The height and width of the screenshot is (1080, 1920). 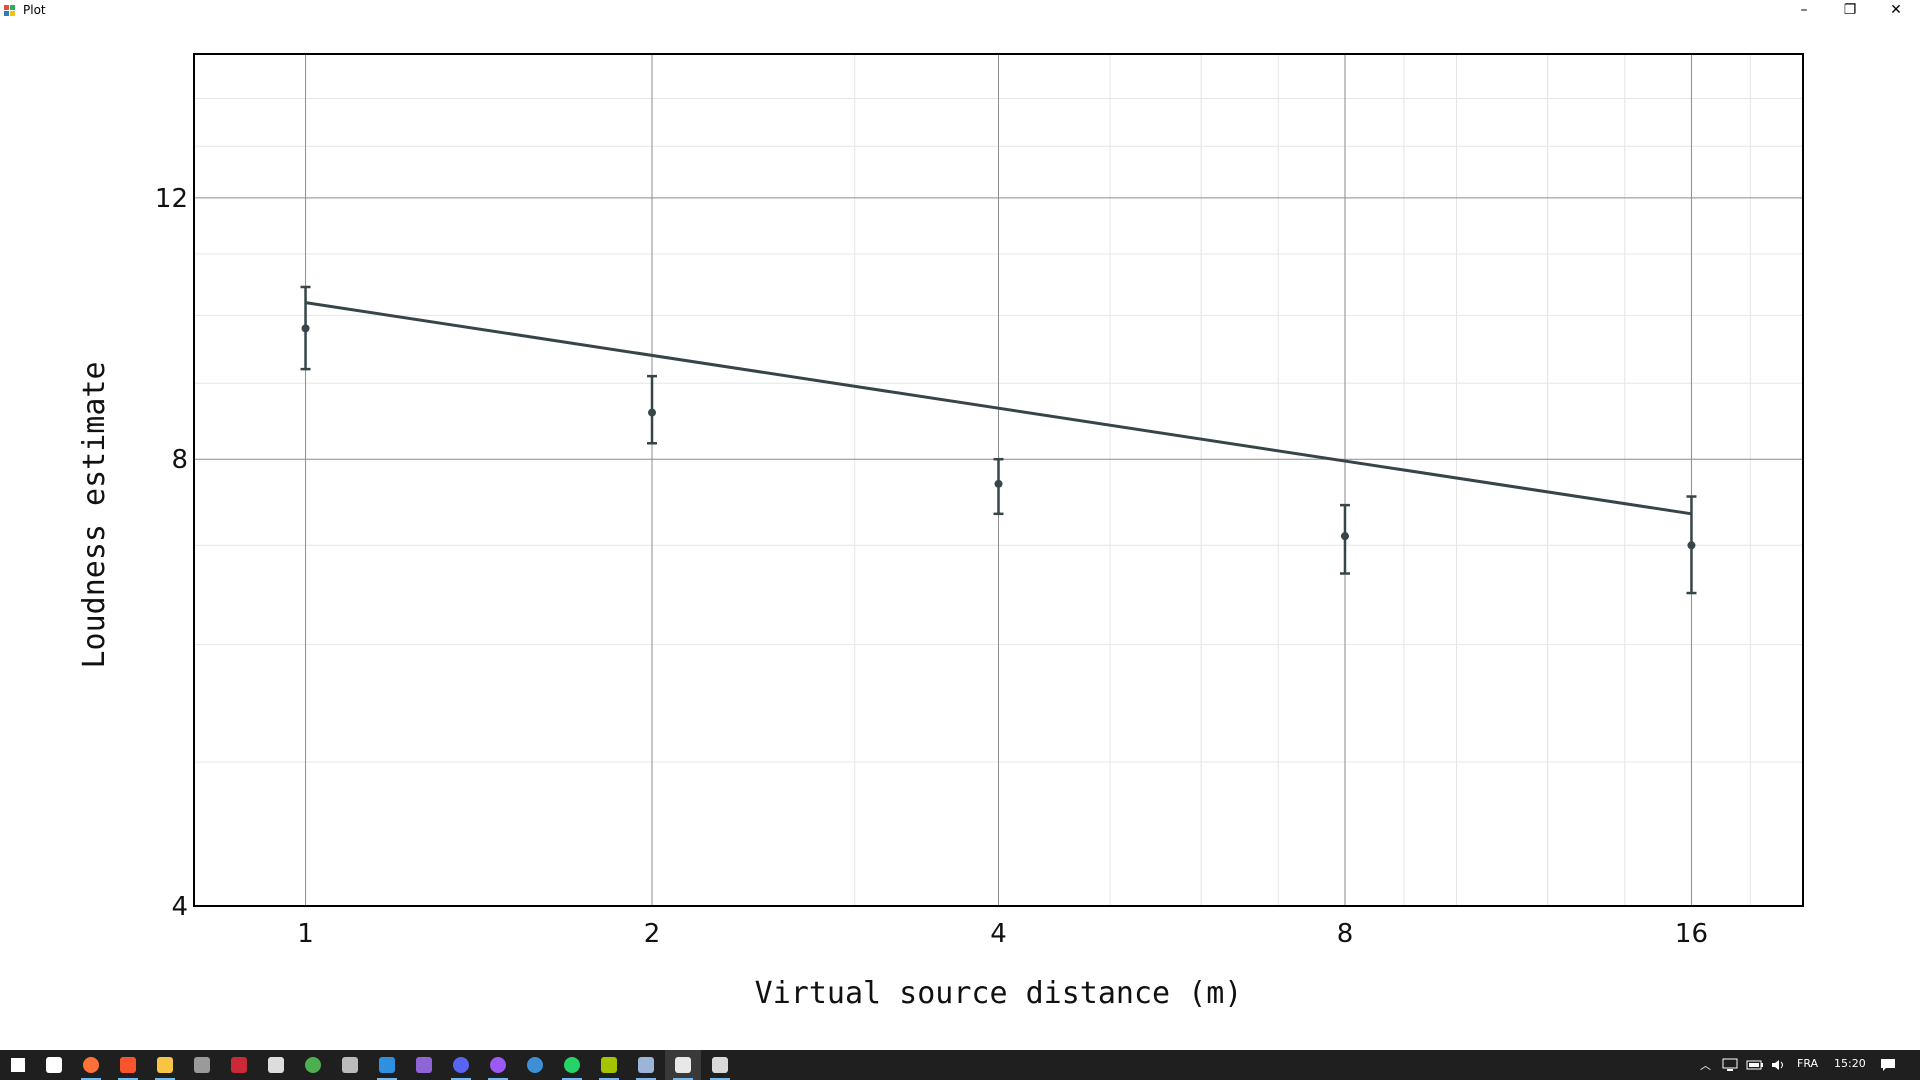 I want to click on file-explorer-glyph, so click(x=165, y=1065).